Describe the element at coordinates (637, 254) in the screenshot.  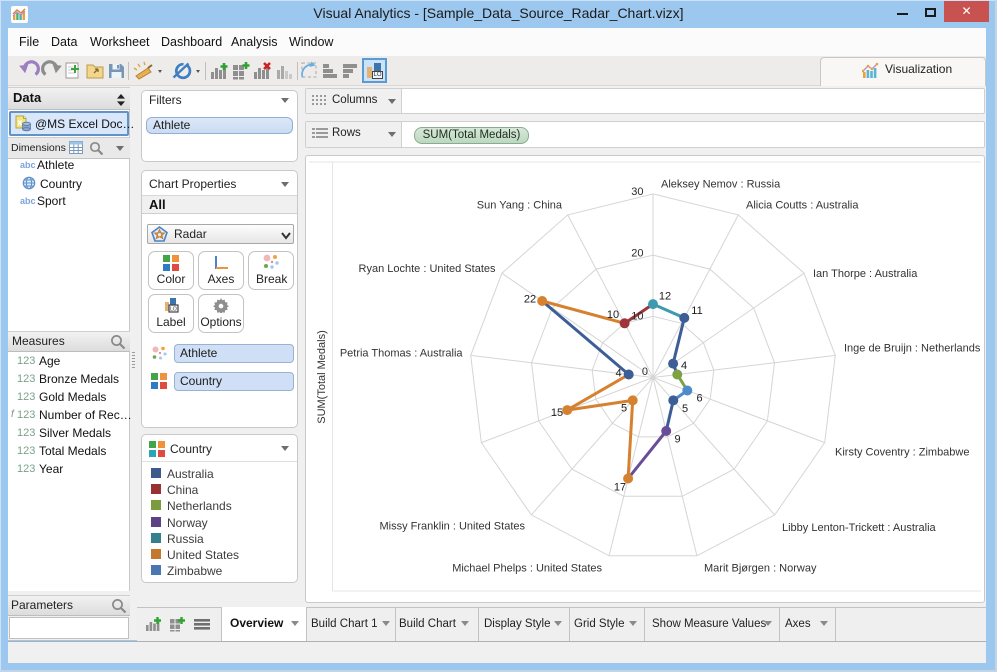
I see `svg-text: 20` at that location.